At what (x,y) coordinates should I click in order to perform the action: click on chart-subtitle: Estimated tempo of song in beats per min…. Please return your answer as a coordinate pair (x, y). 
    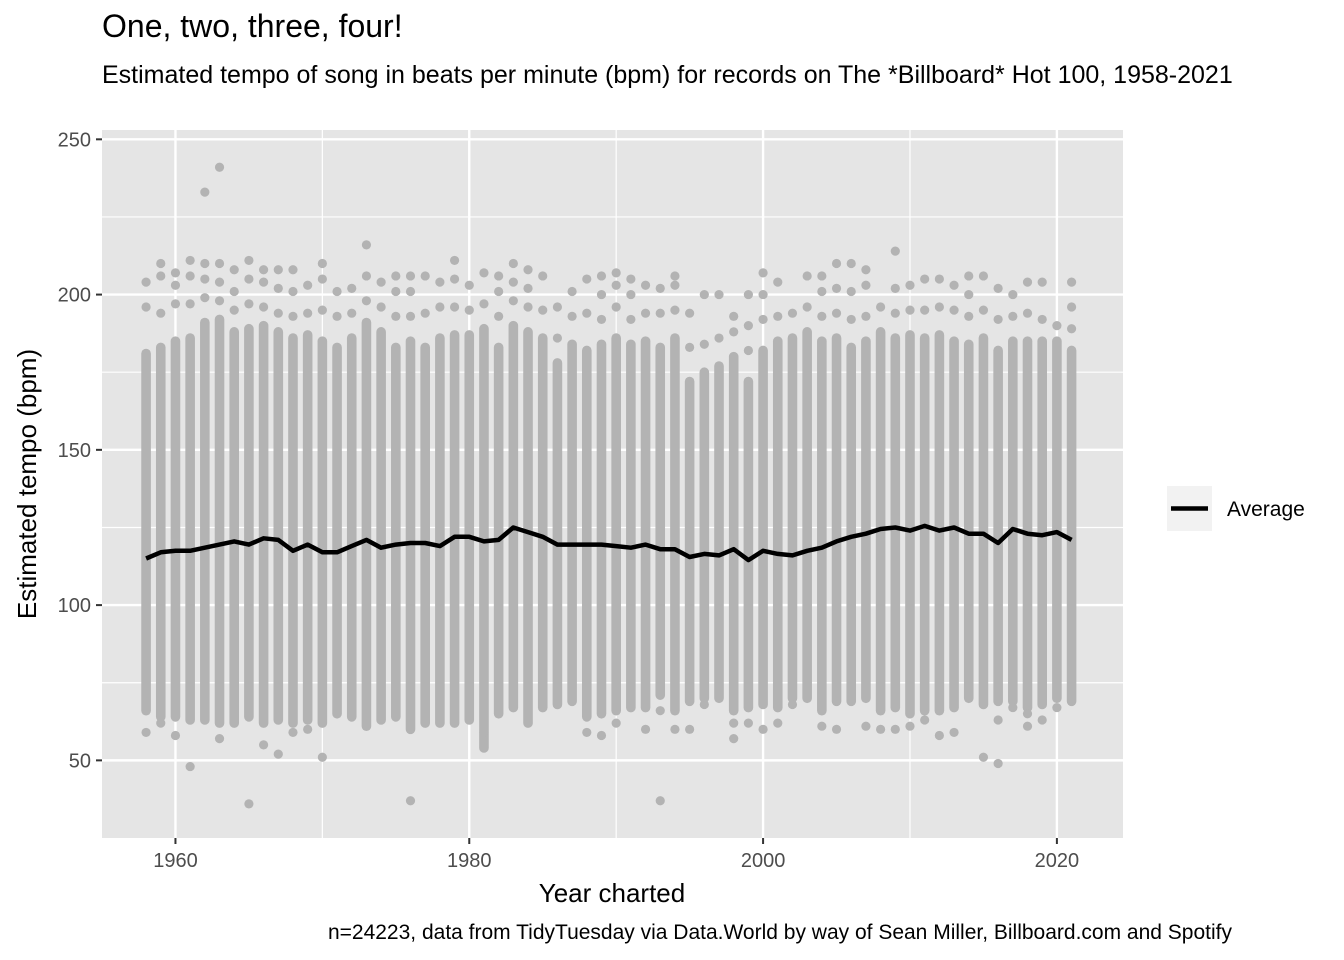
    Looking at the image, I should click on (667, 75).